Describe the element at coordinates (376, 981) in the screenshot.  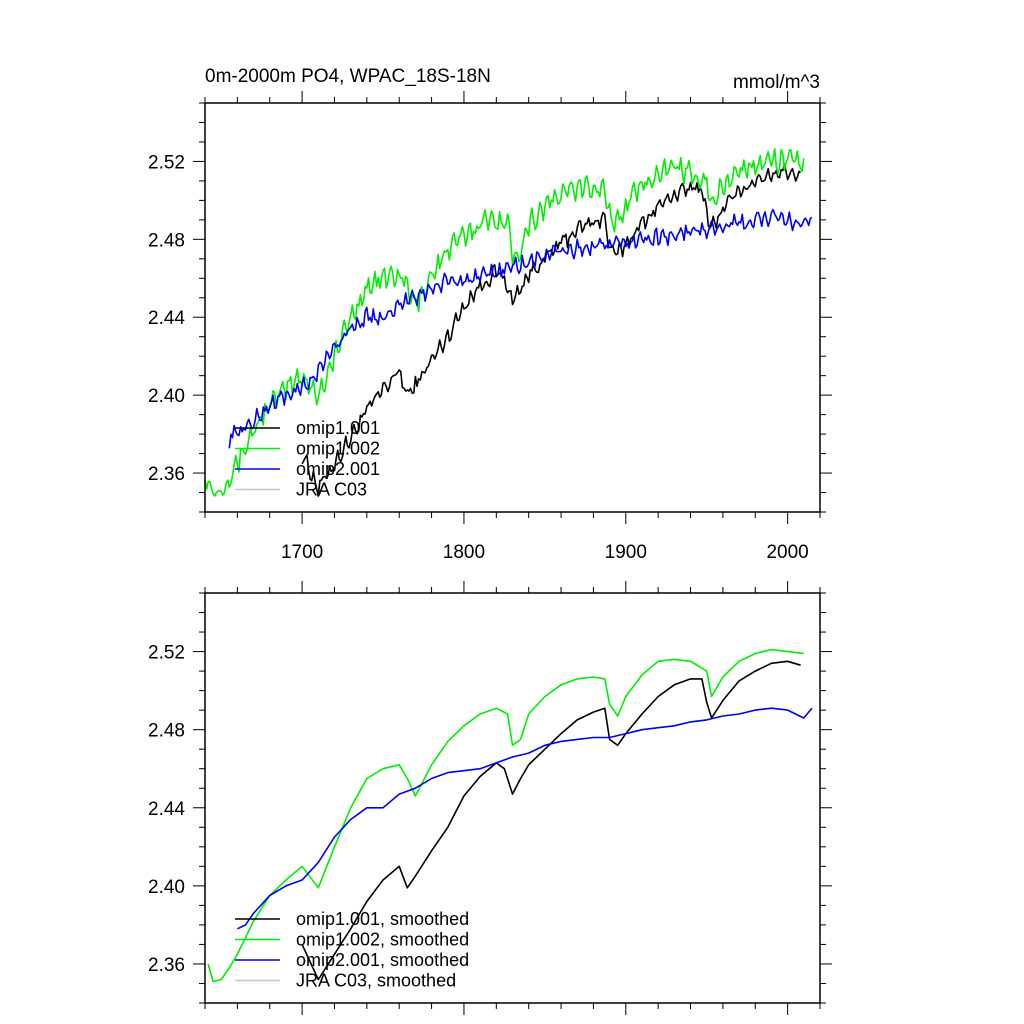
I see `legend-label: JRA C03, smoothed` at that location.